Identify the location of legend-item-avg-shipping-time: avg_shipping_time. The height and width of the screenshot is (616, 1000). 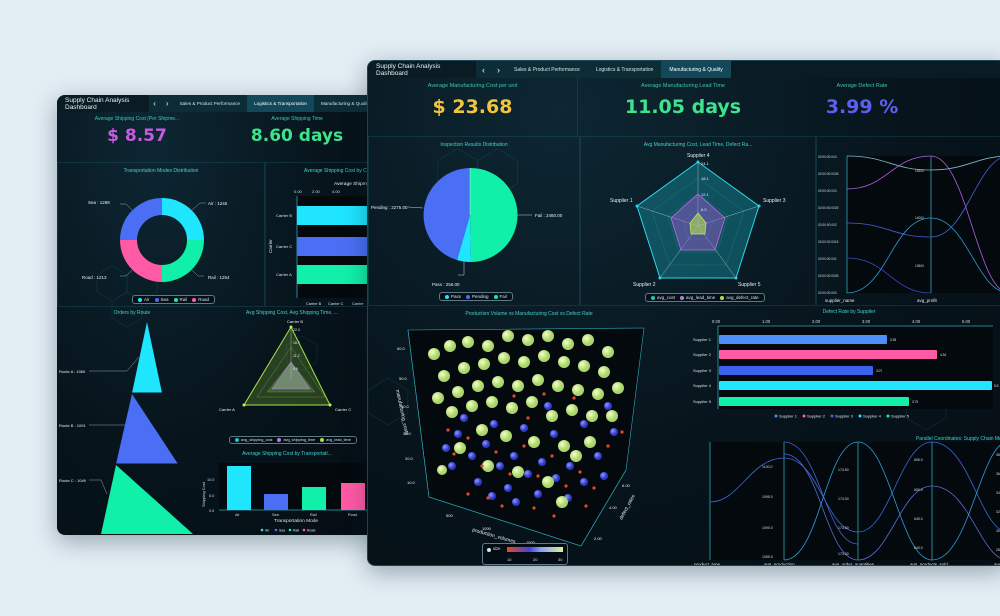
(296, 440).